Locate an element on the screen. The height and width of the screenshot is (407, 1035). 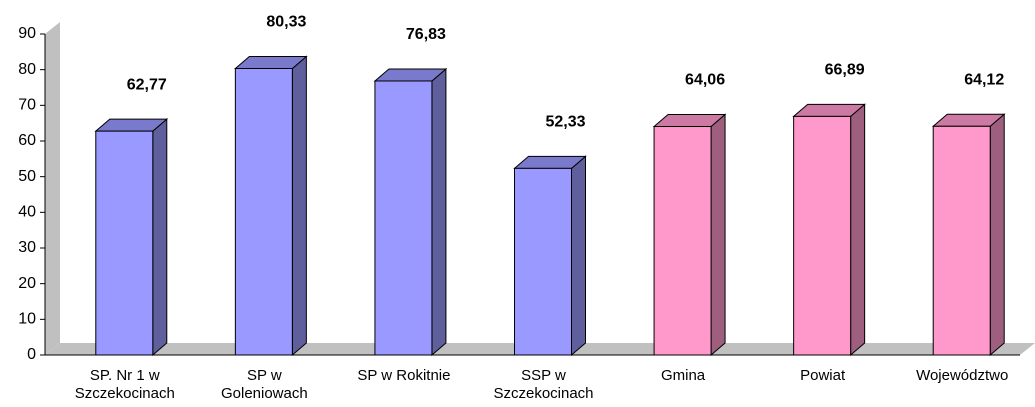
x-tick-label: Powiat is located at coordinates (823, 375).